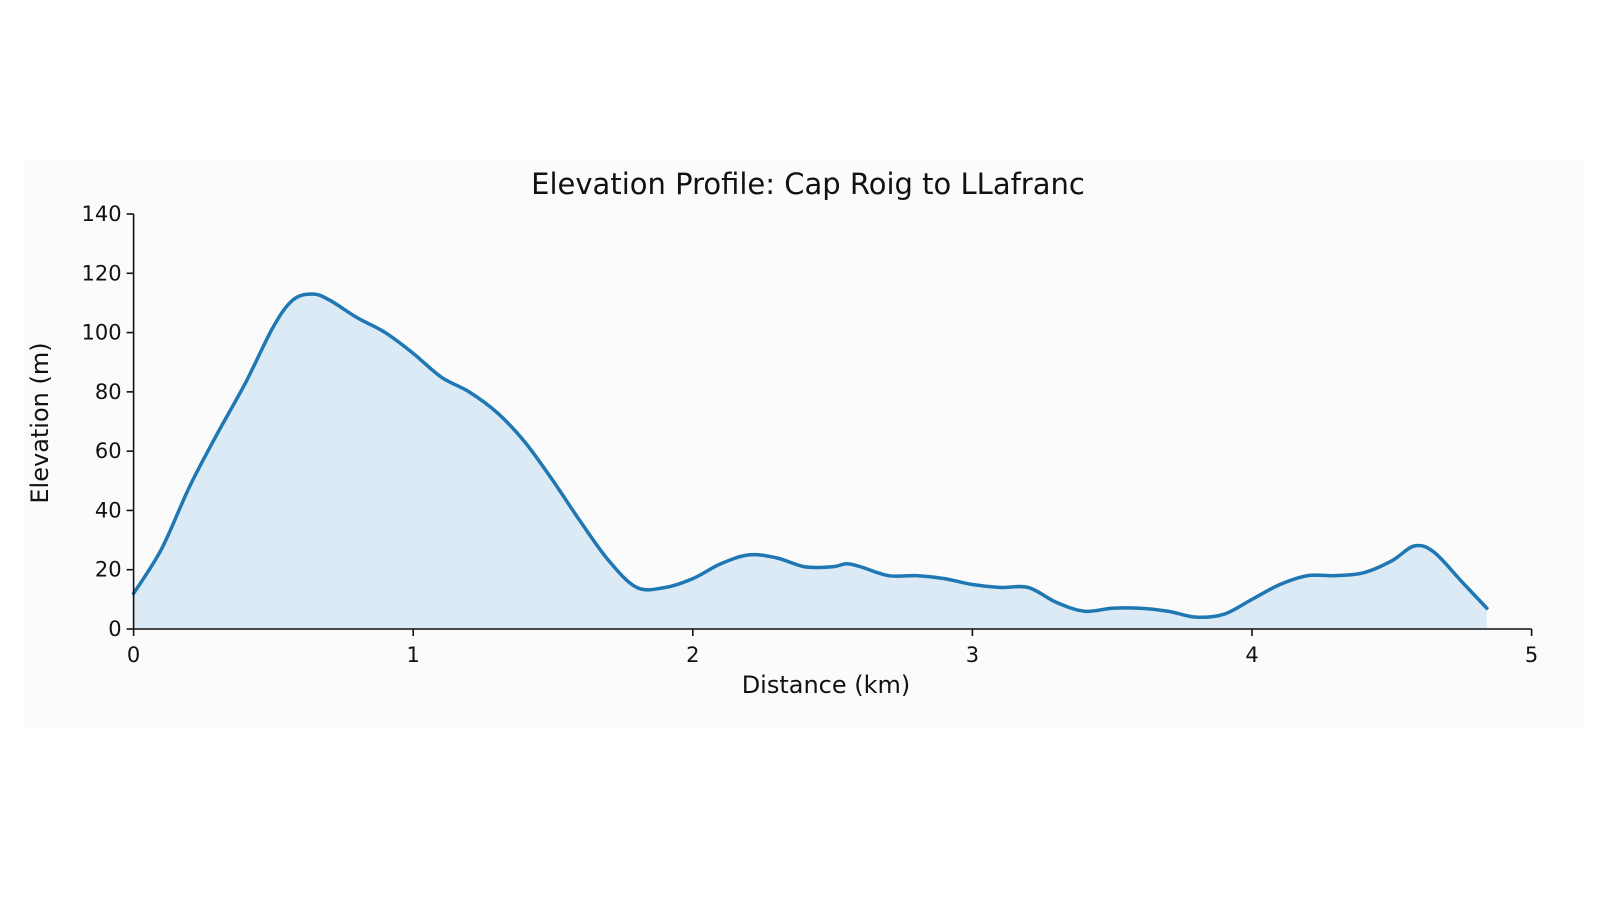 This screenshot has height=900, width=1600. I want to click on x-tick-label: 0, so click(133, 655).